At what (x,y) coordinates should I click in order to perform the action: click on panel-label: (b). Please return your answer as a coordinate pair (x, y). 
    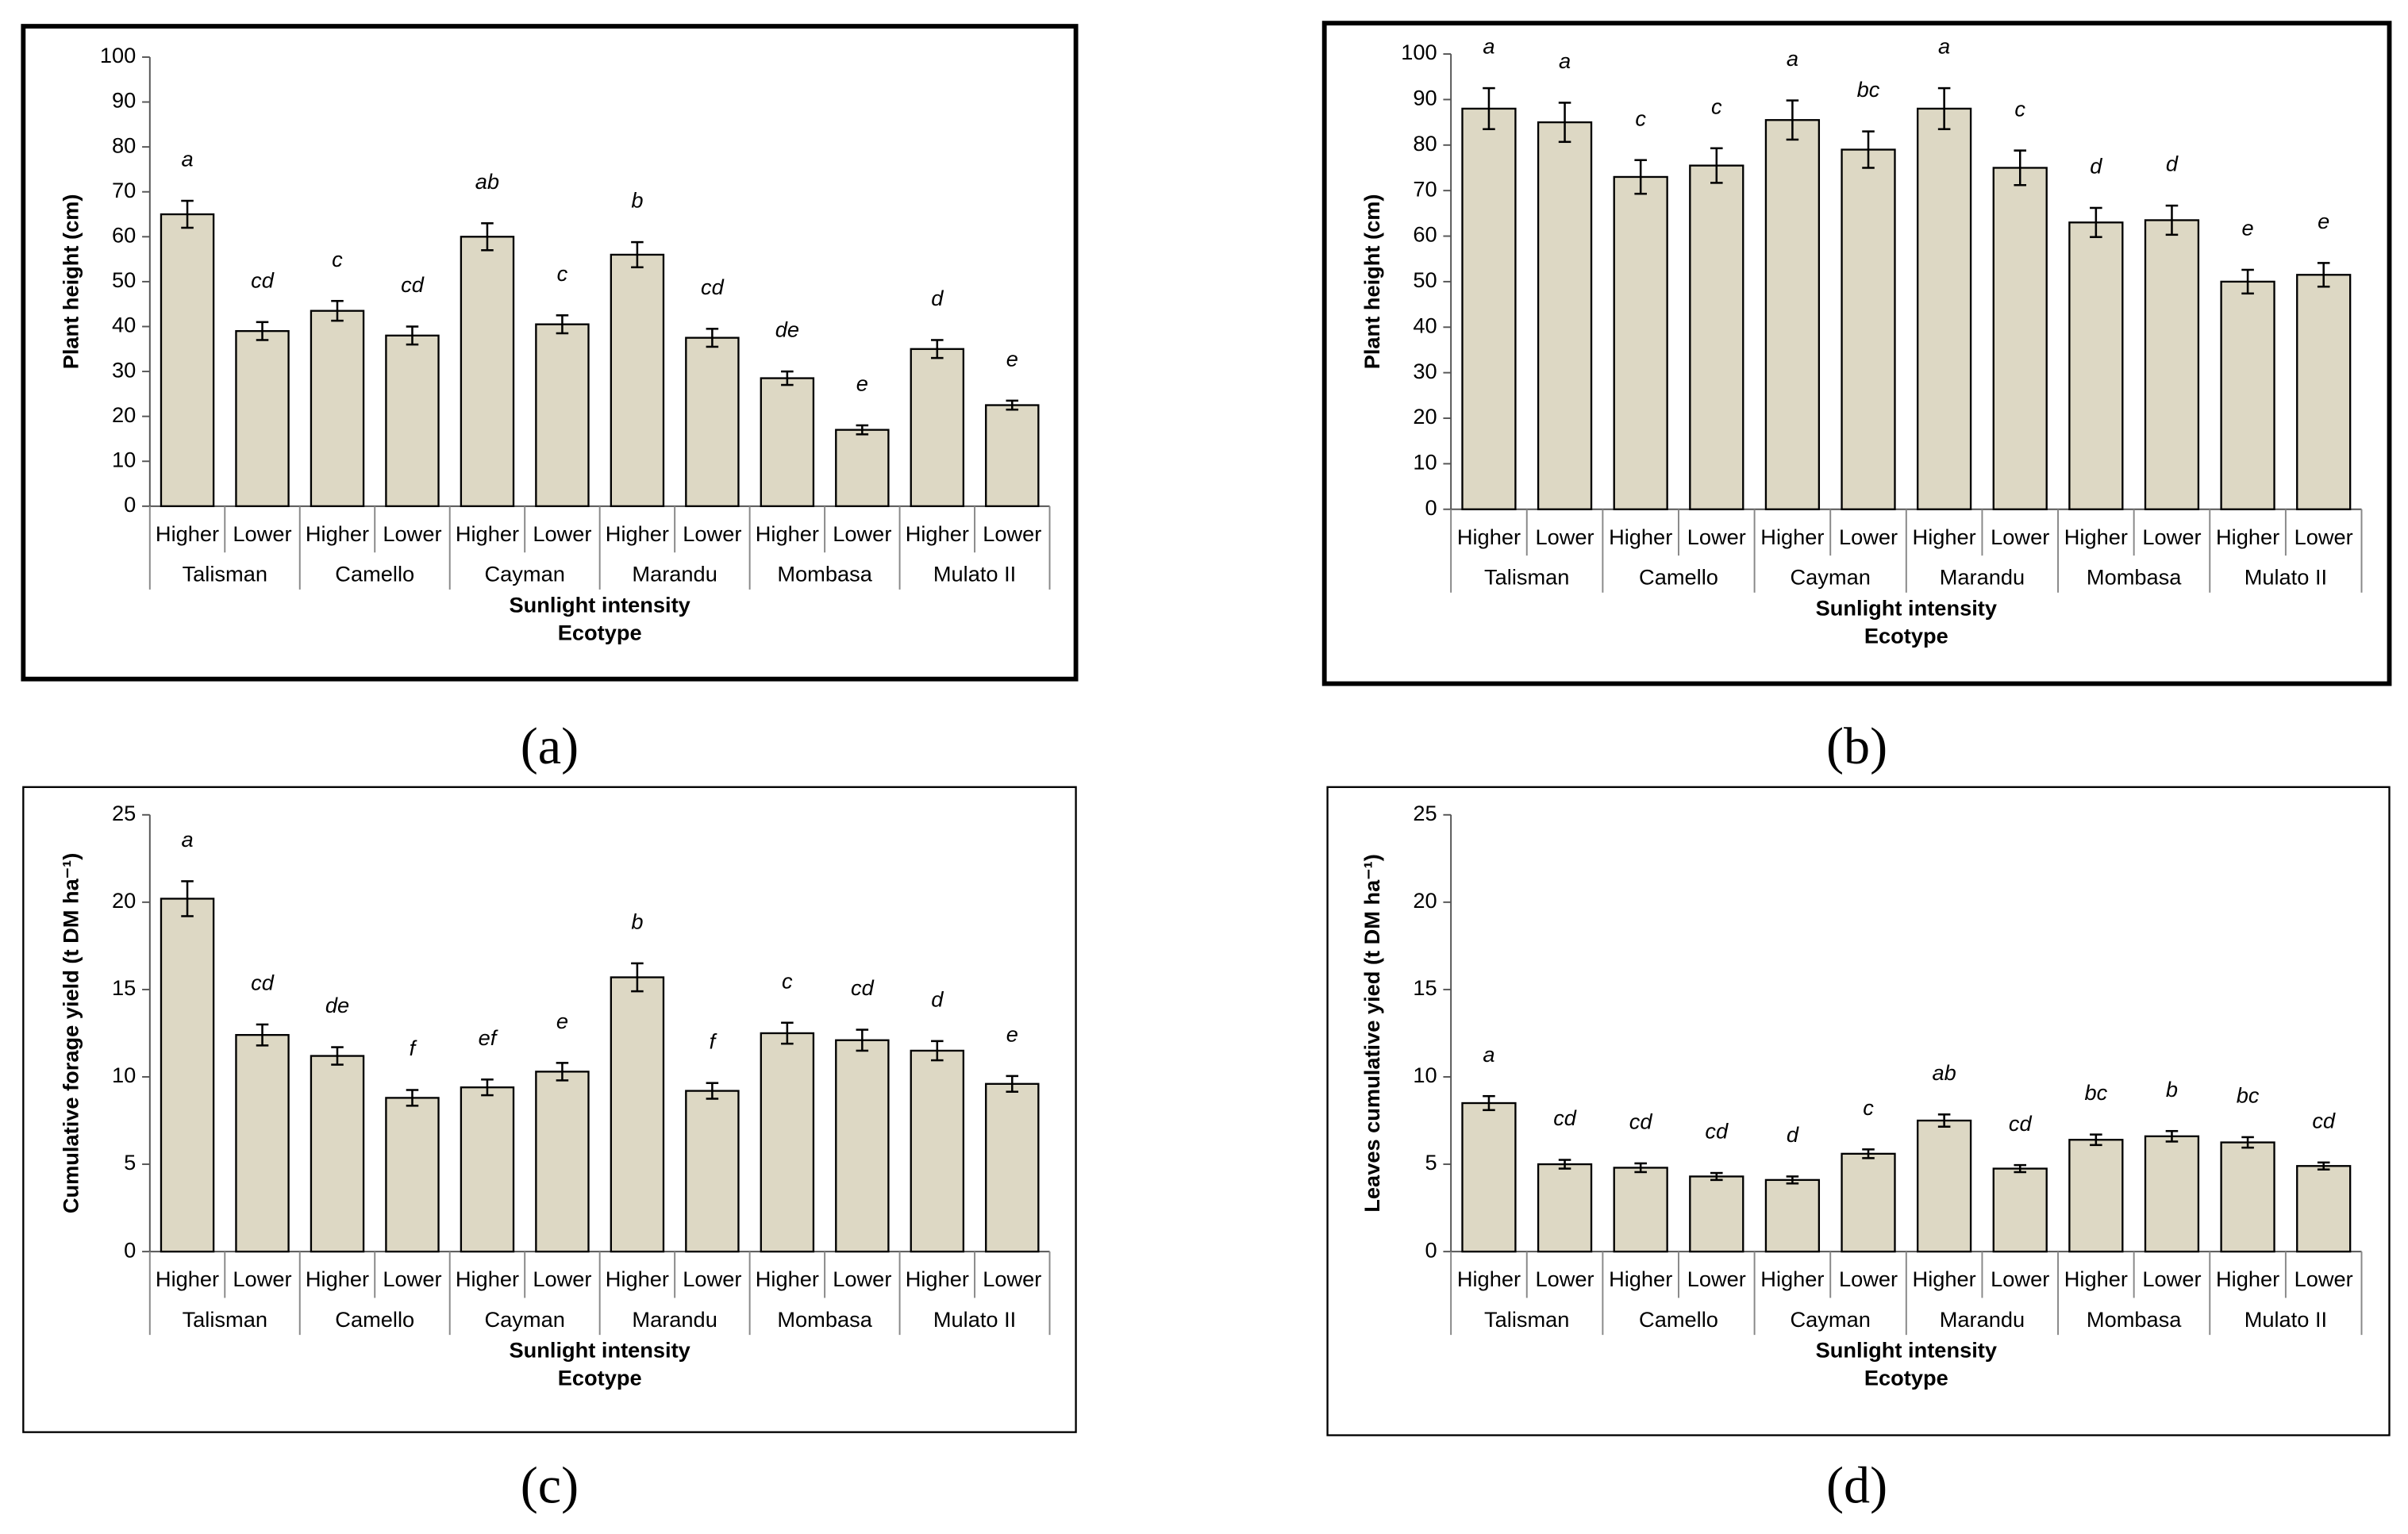
    Looking at the image, I should click on (1856, 746).